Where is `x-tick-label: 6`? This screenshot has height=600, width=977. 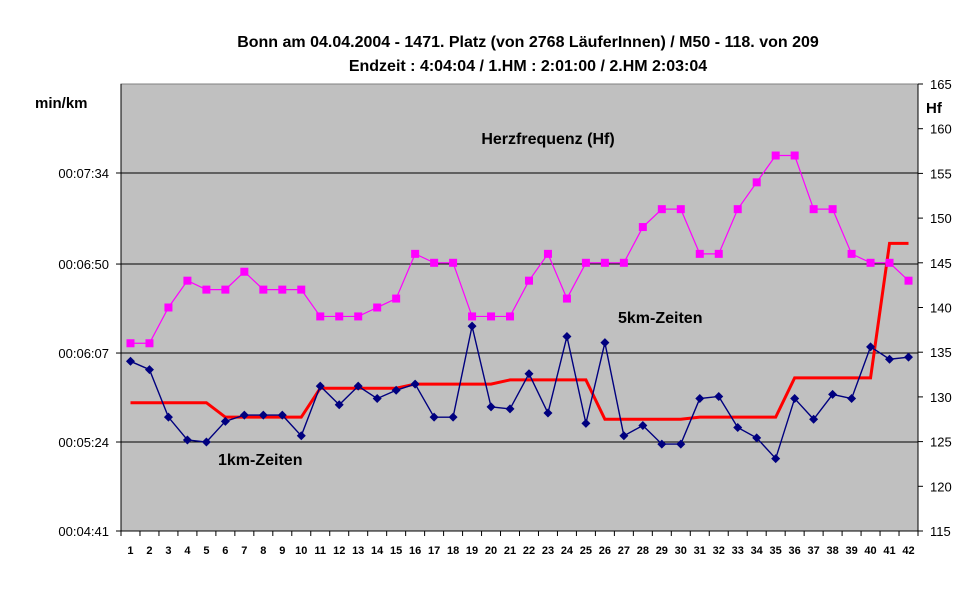
x-tick-label: 6 is located at coordinates (225, 551).